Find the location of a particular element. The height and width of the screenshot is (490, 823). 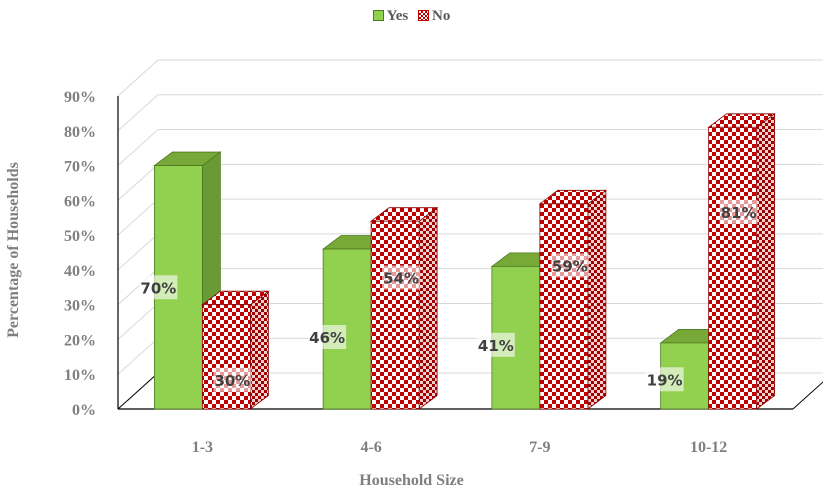

data-label-yes: 41% is located at coordinates (496, 346).